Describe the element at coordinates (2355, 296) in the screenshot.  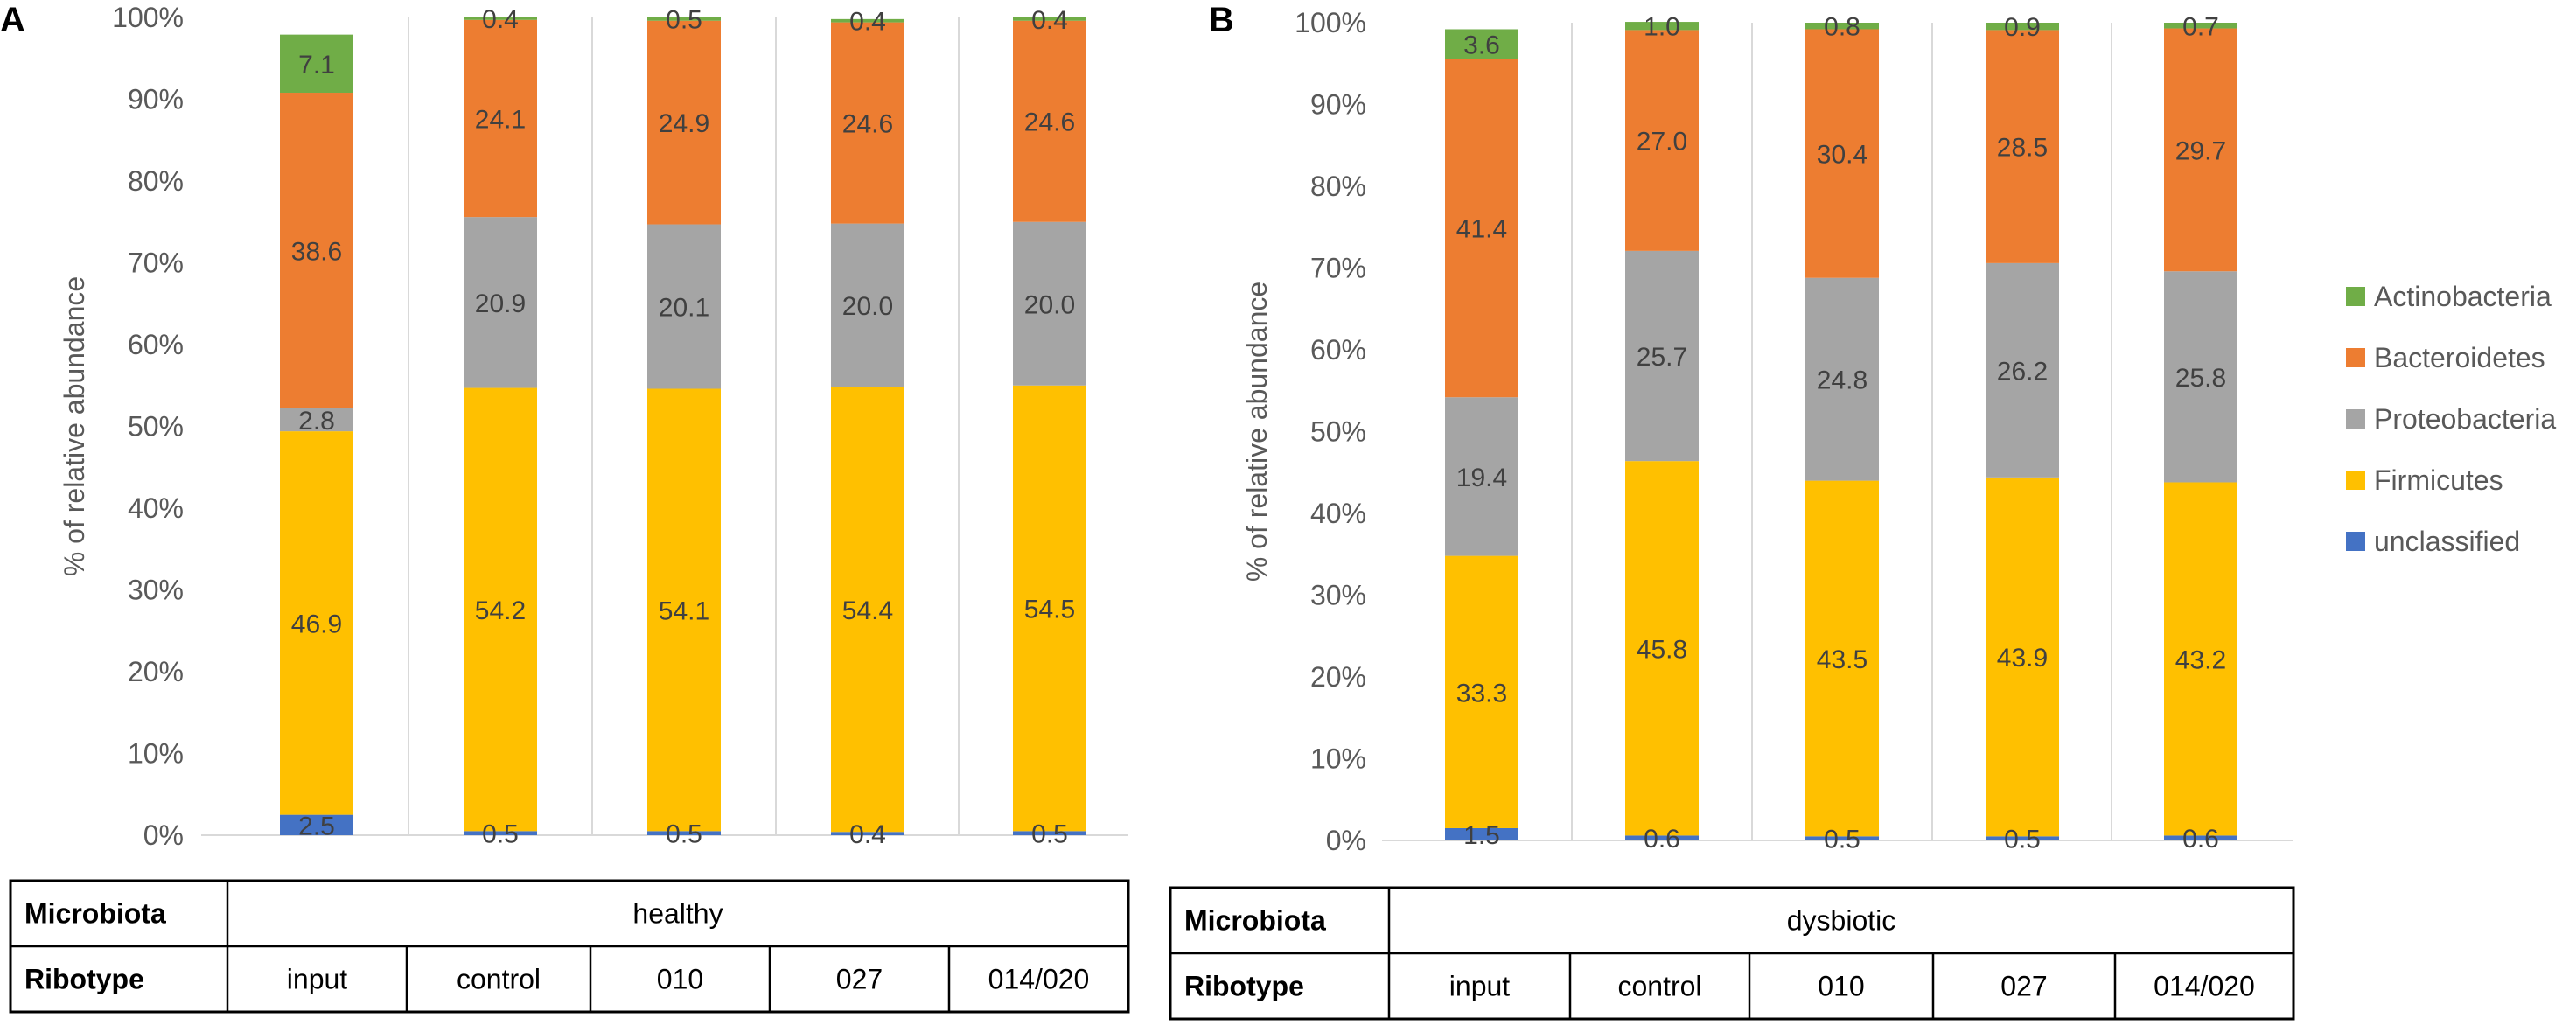
I see `legend-swatch-actinobacteria` at that location.